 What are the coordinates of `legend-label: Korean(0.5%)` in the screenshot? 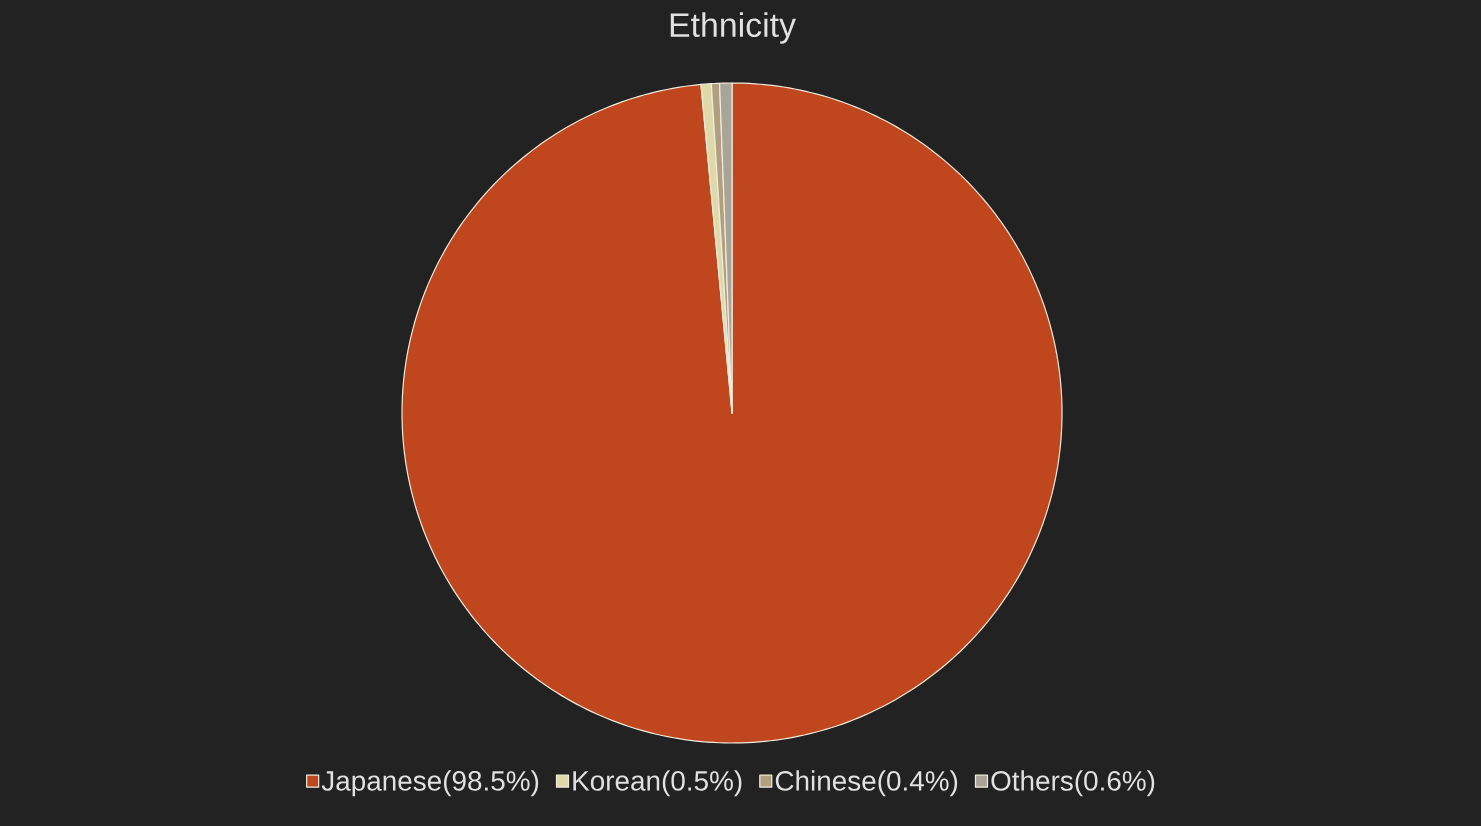 It's located at (657, 783).